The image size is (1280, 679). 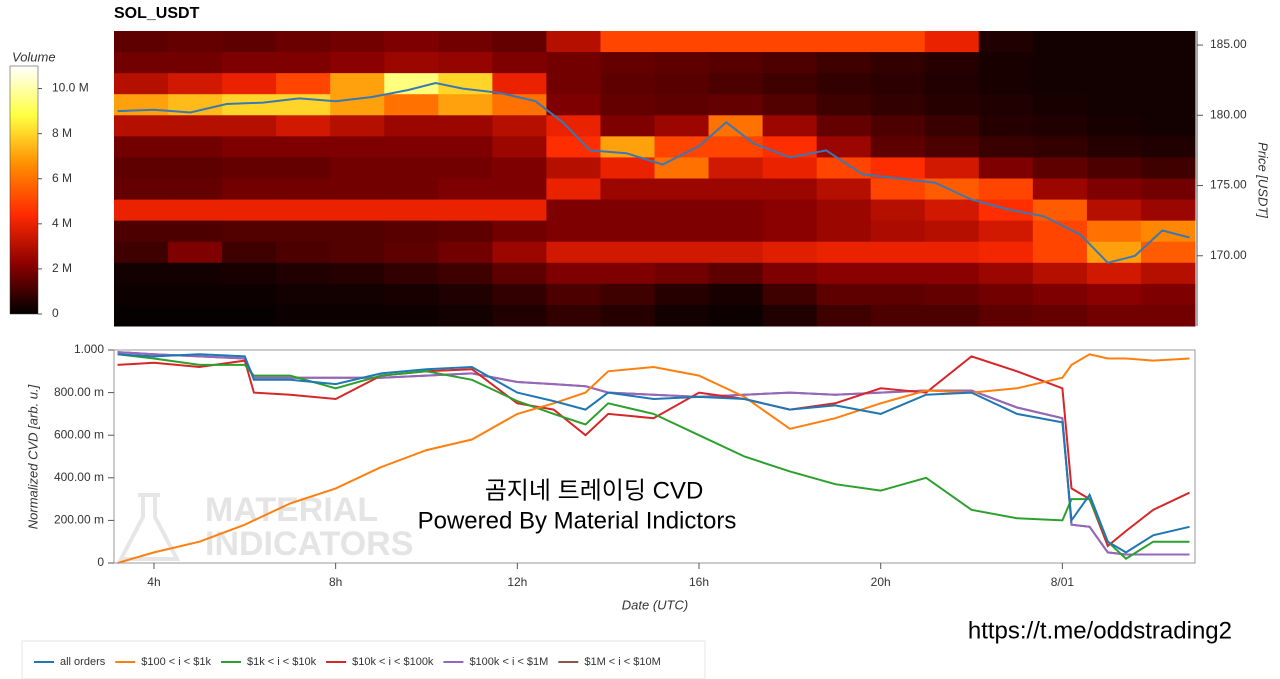 What do you see at coordinates (89, 349) in the screenshot?
I see `y-tick-label: 1.000` at bounding box center [89, 349].